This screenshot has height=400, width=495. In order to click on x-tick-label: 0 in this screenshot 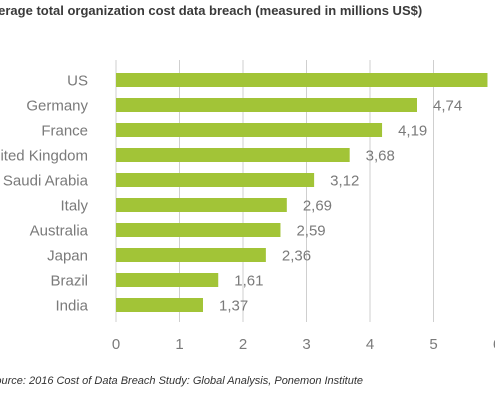, I will do `click(116, 344)`.